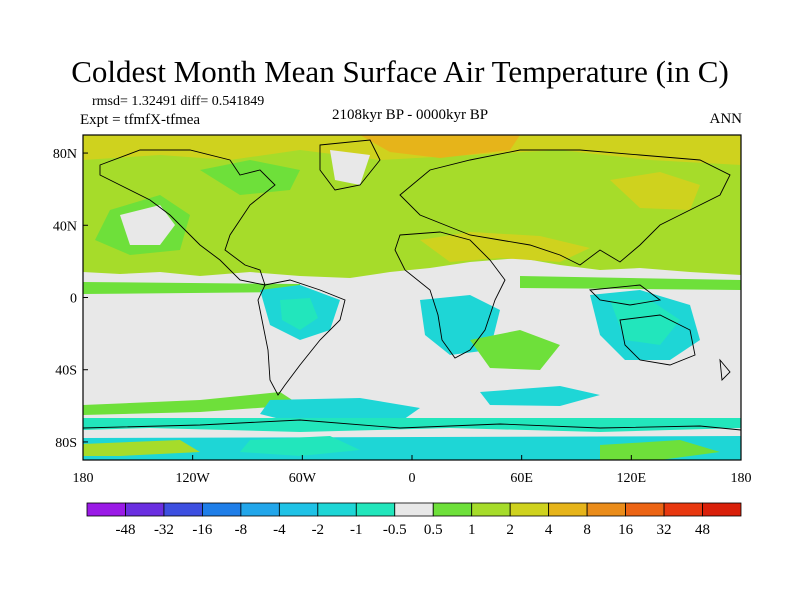 This screenshot has height=600, width=800. I want to click on y-axis: 80N 40N 0 40S 80S, so click(70, 299).